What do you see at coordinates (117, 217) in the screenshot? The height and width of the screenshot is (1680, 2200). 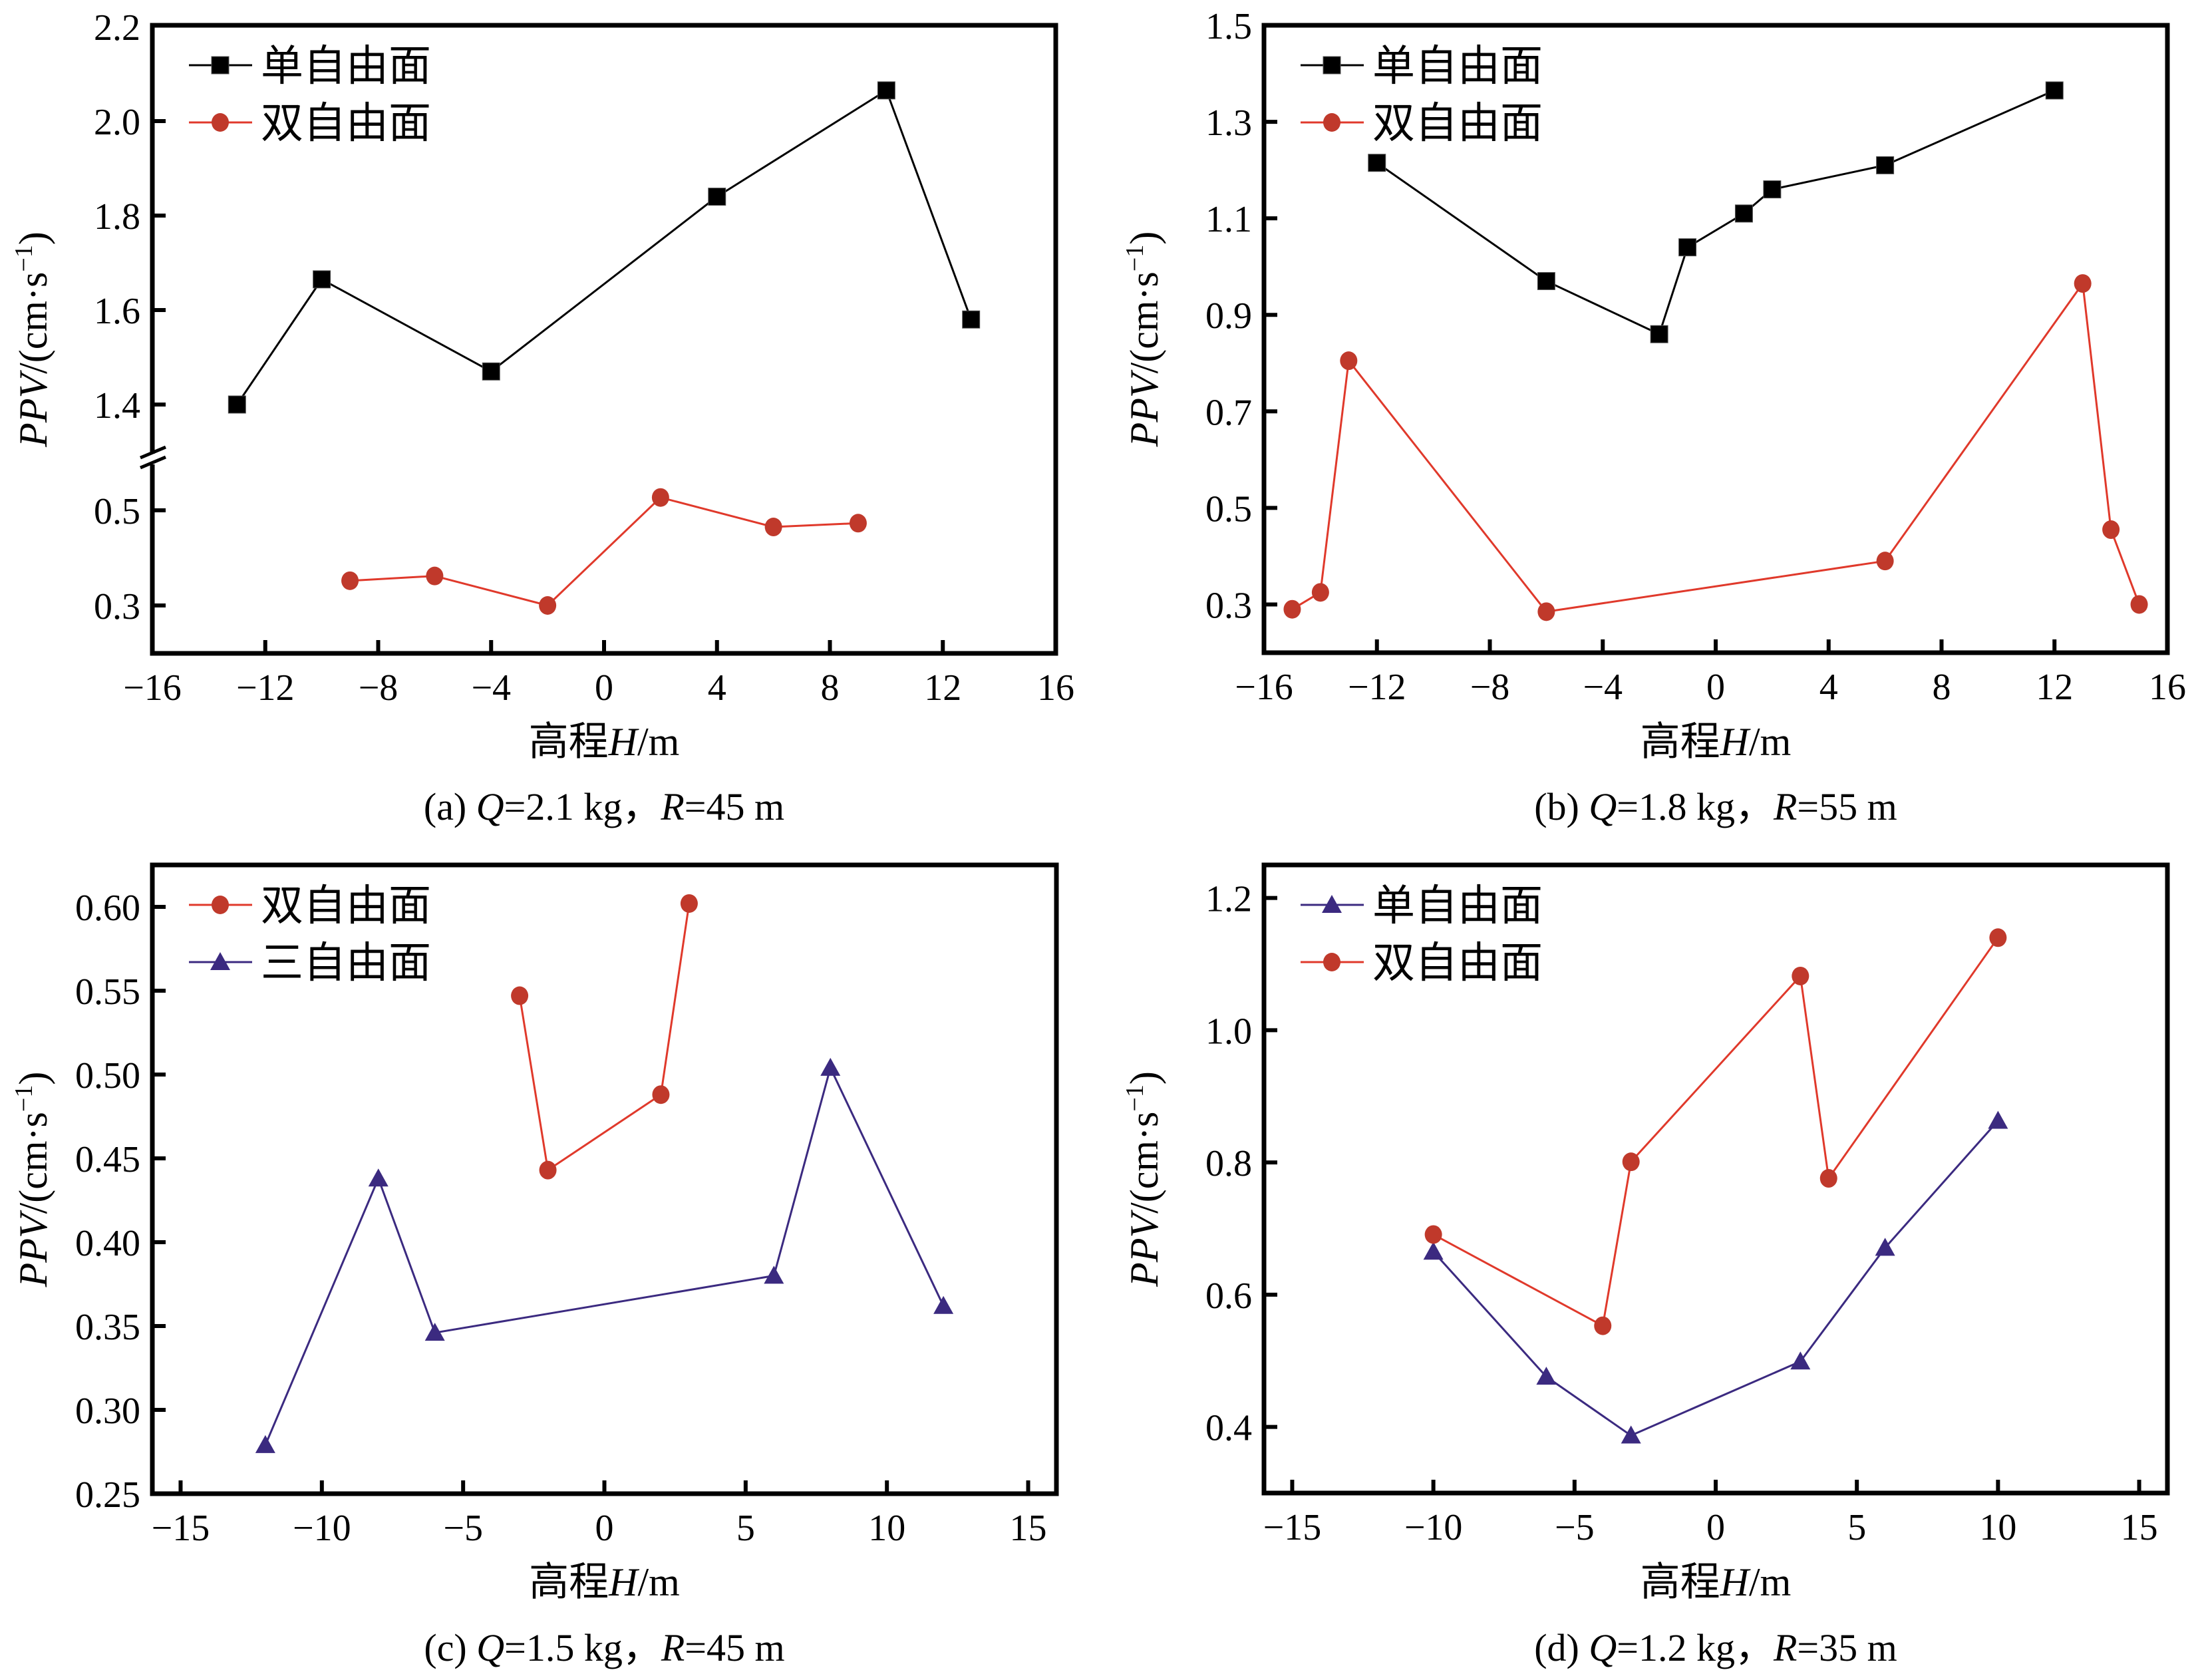 I see `y-tick-label: 1.8` at bounding box center [117, 217].